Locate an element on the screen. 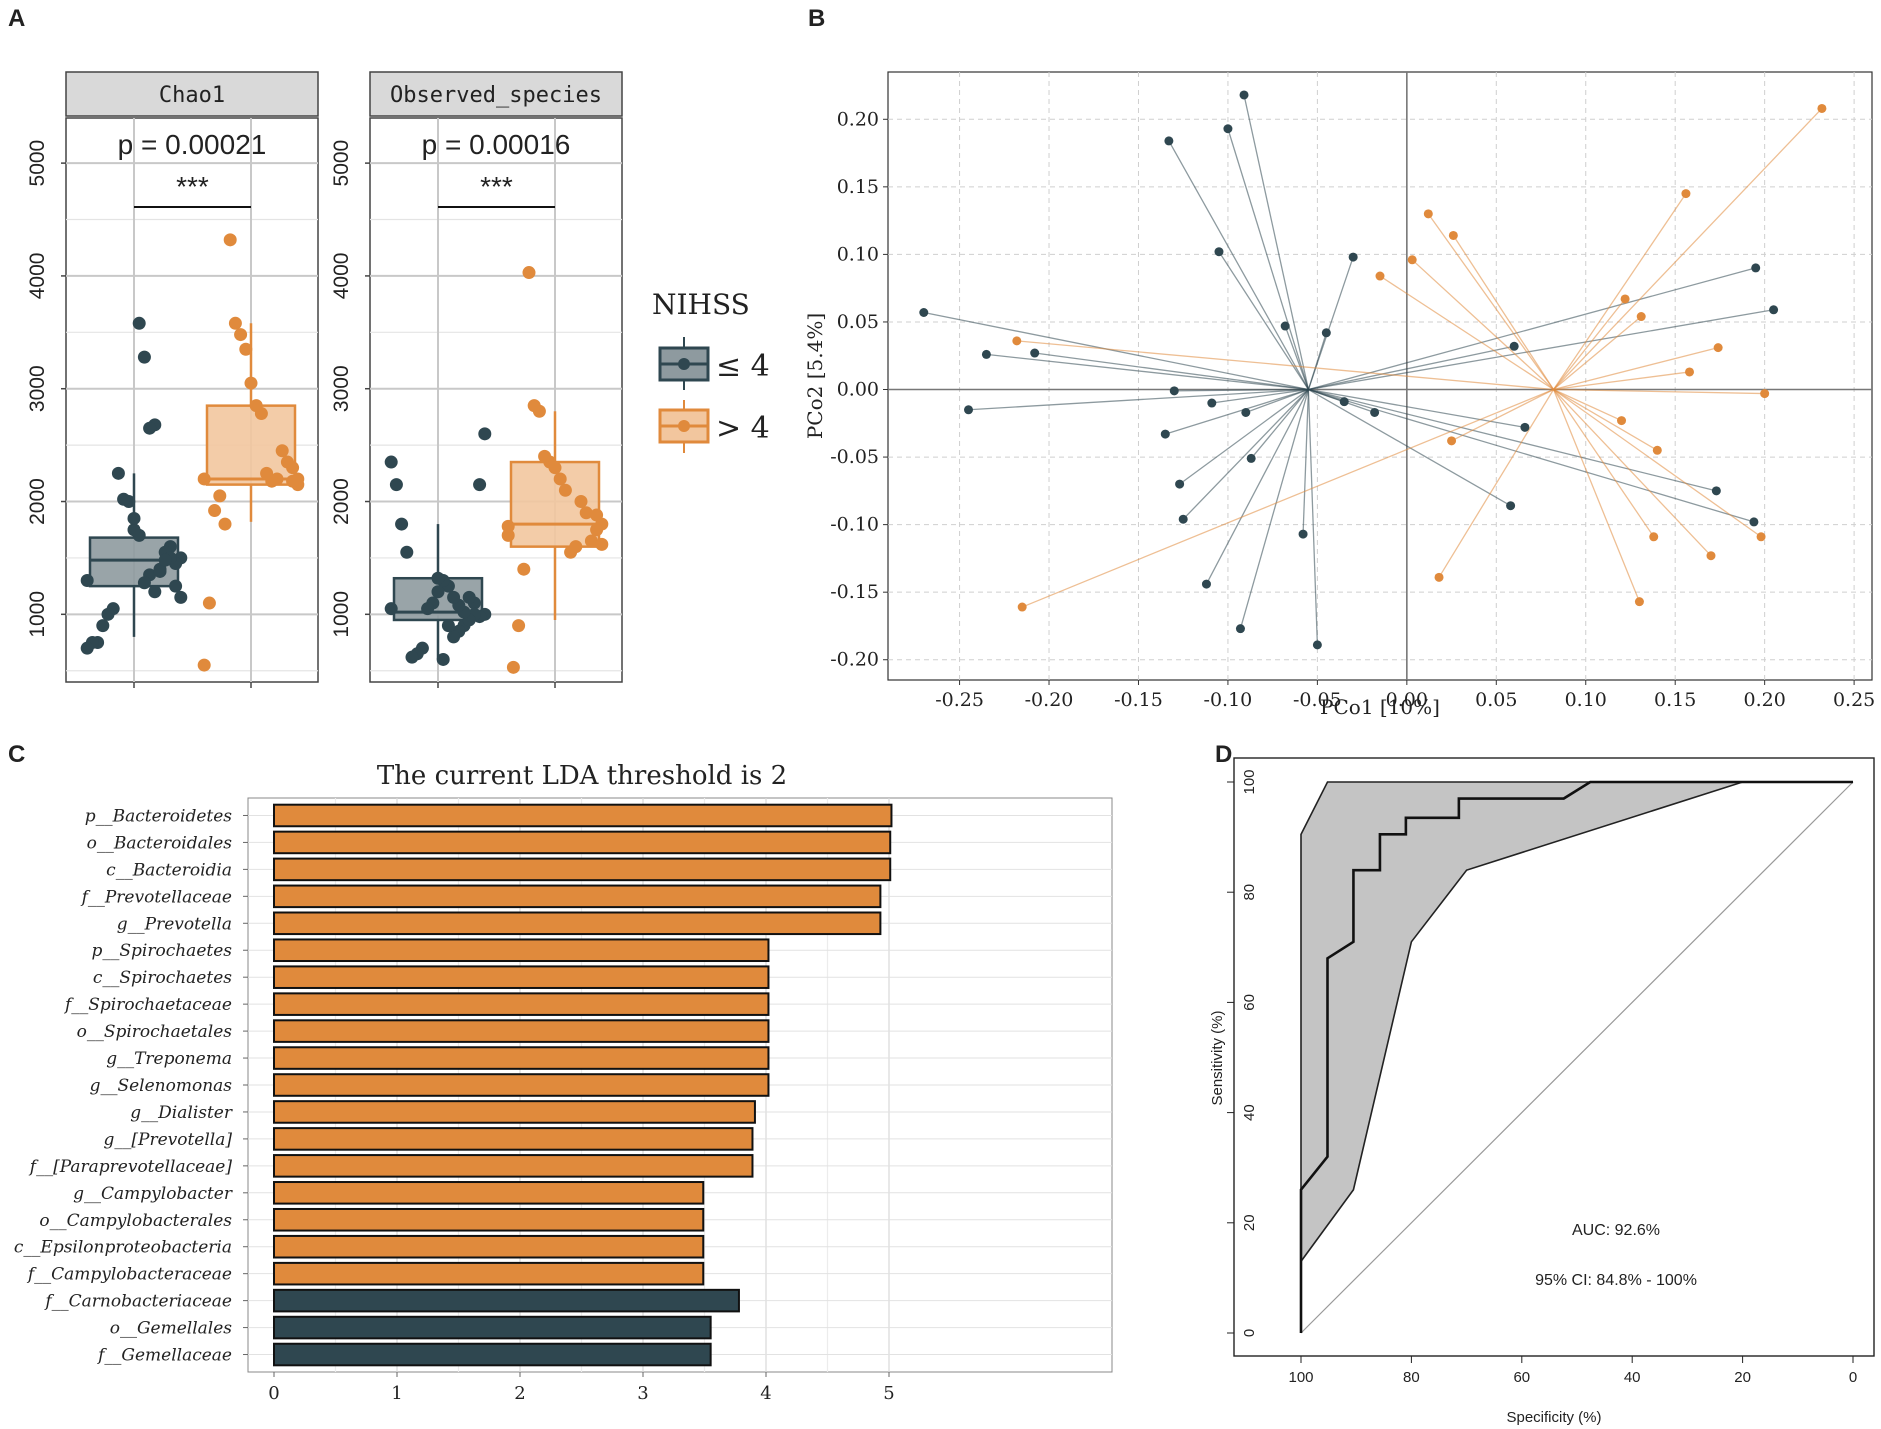 Image resolution: width=1881 pixels, height=1429 pixels. x-tick-label: -0.05 is located at coordinates (1317, 700).